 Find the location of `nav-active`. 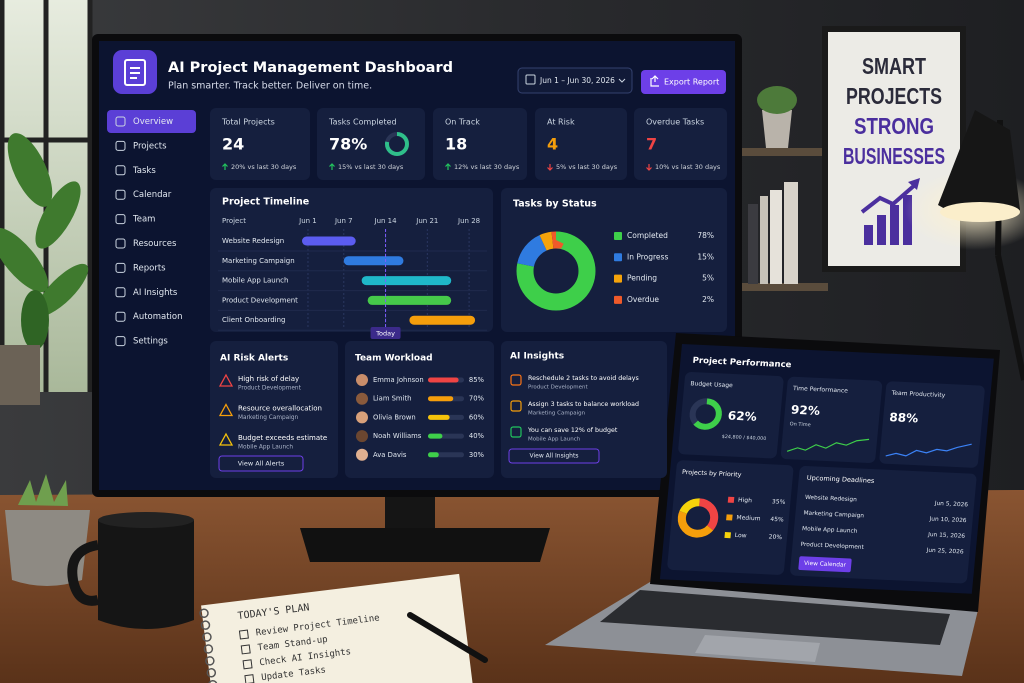

nav-active is located at coordinates (151, 121).